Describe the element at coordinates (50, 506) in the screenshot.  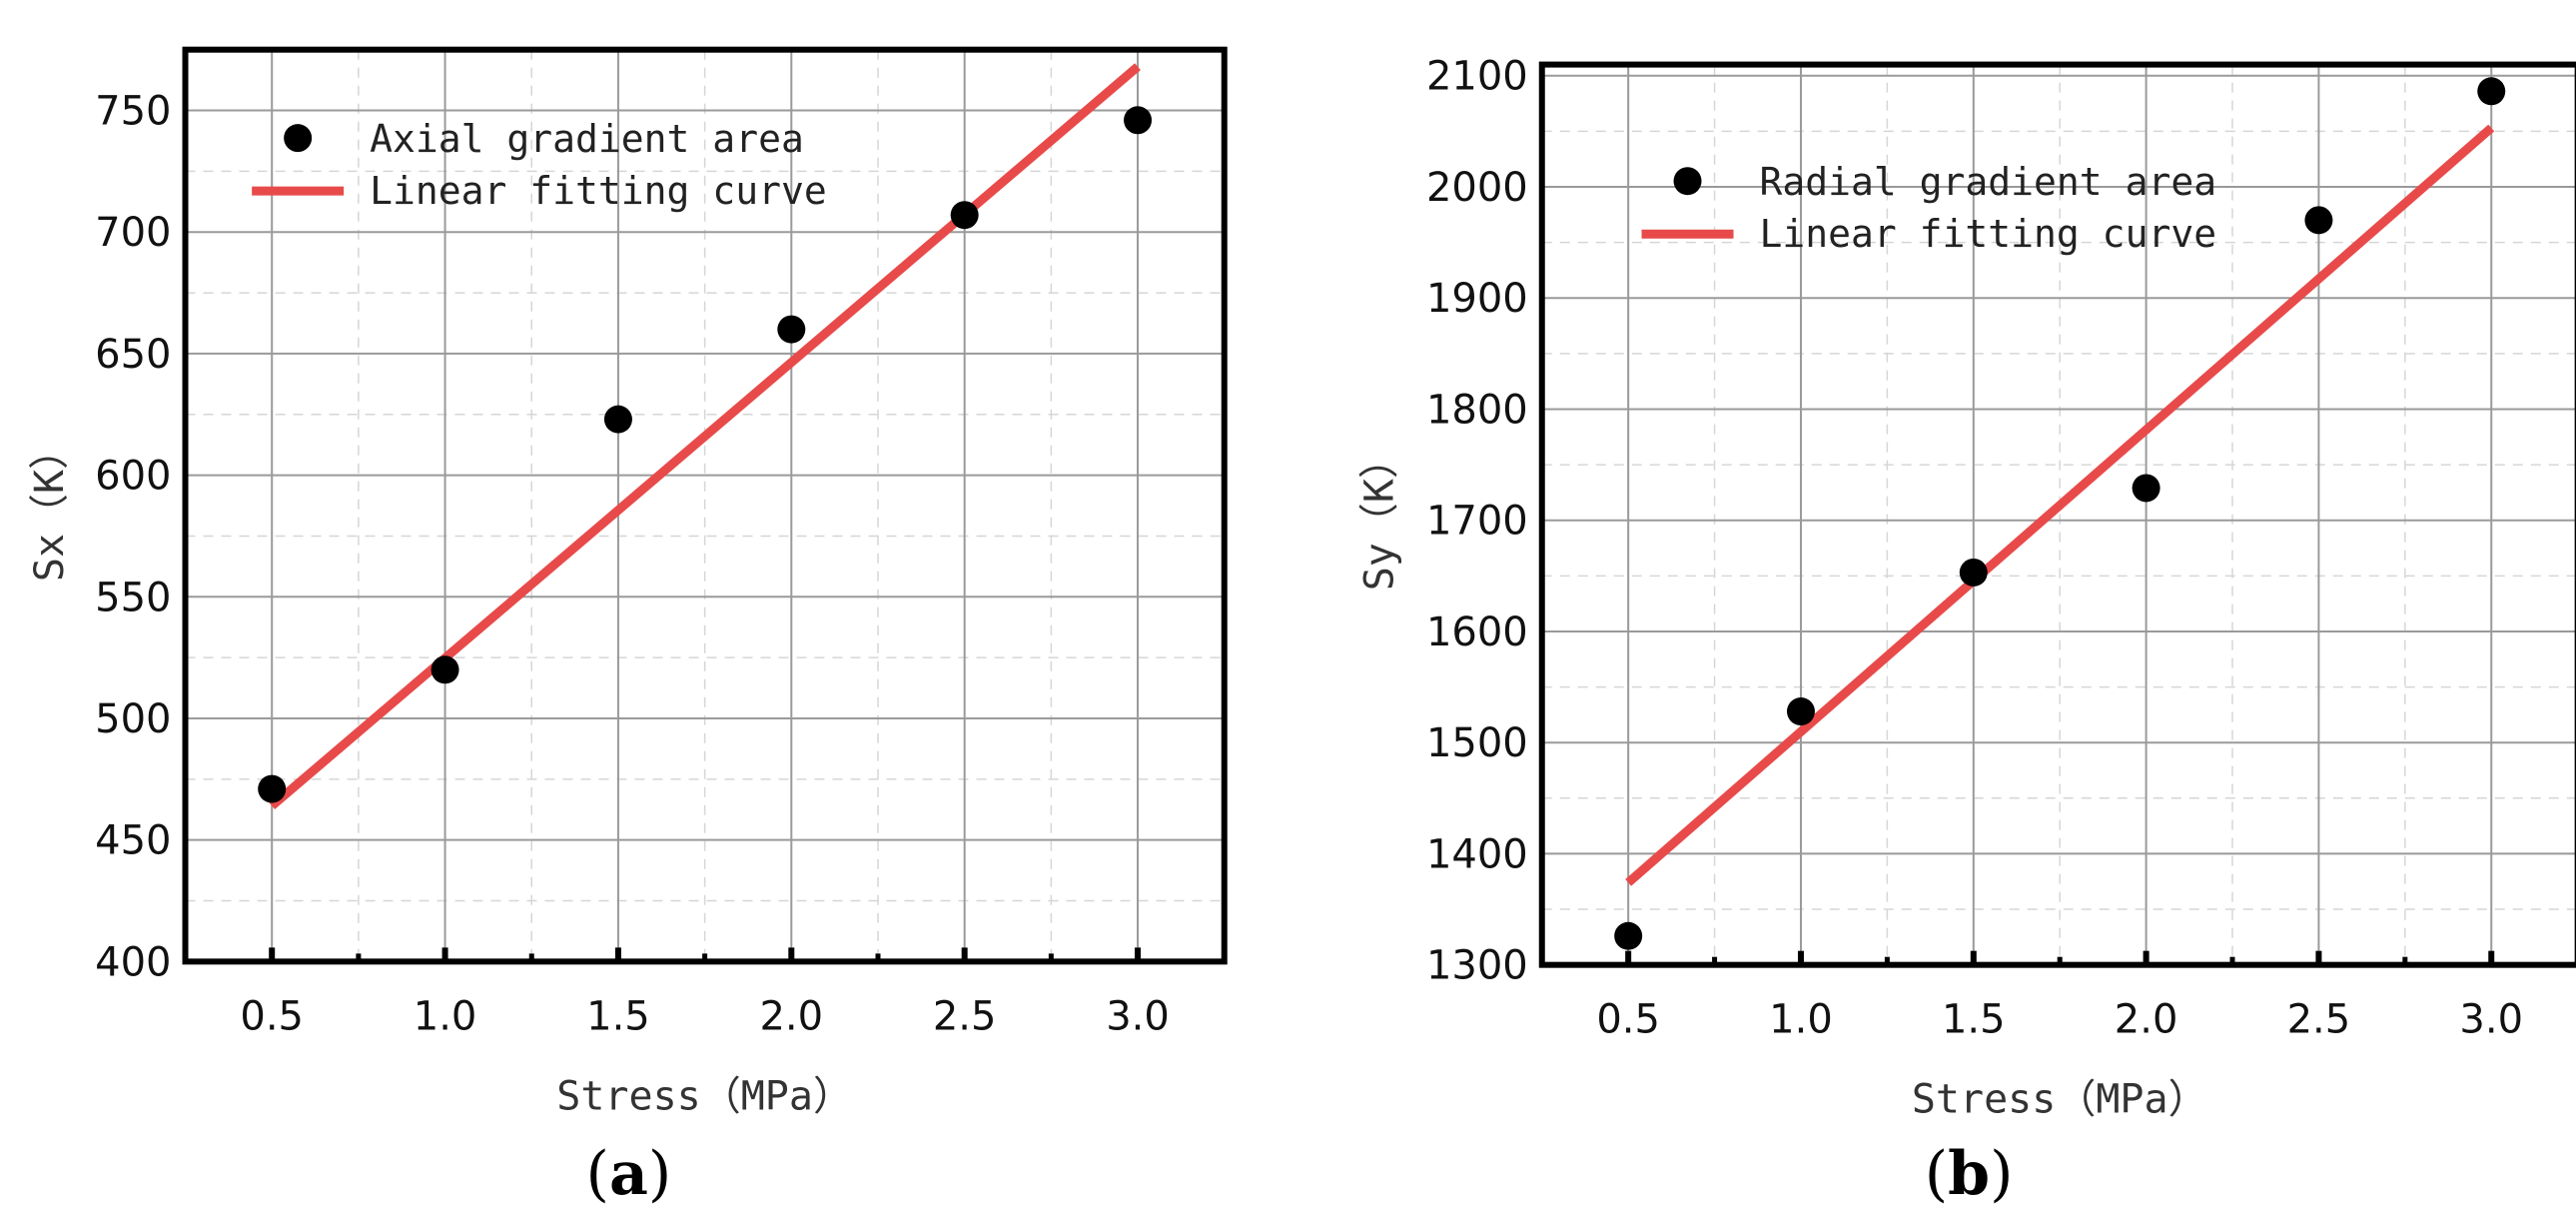
I see `y-axis-title: Sx（K）` at that location.